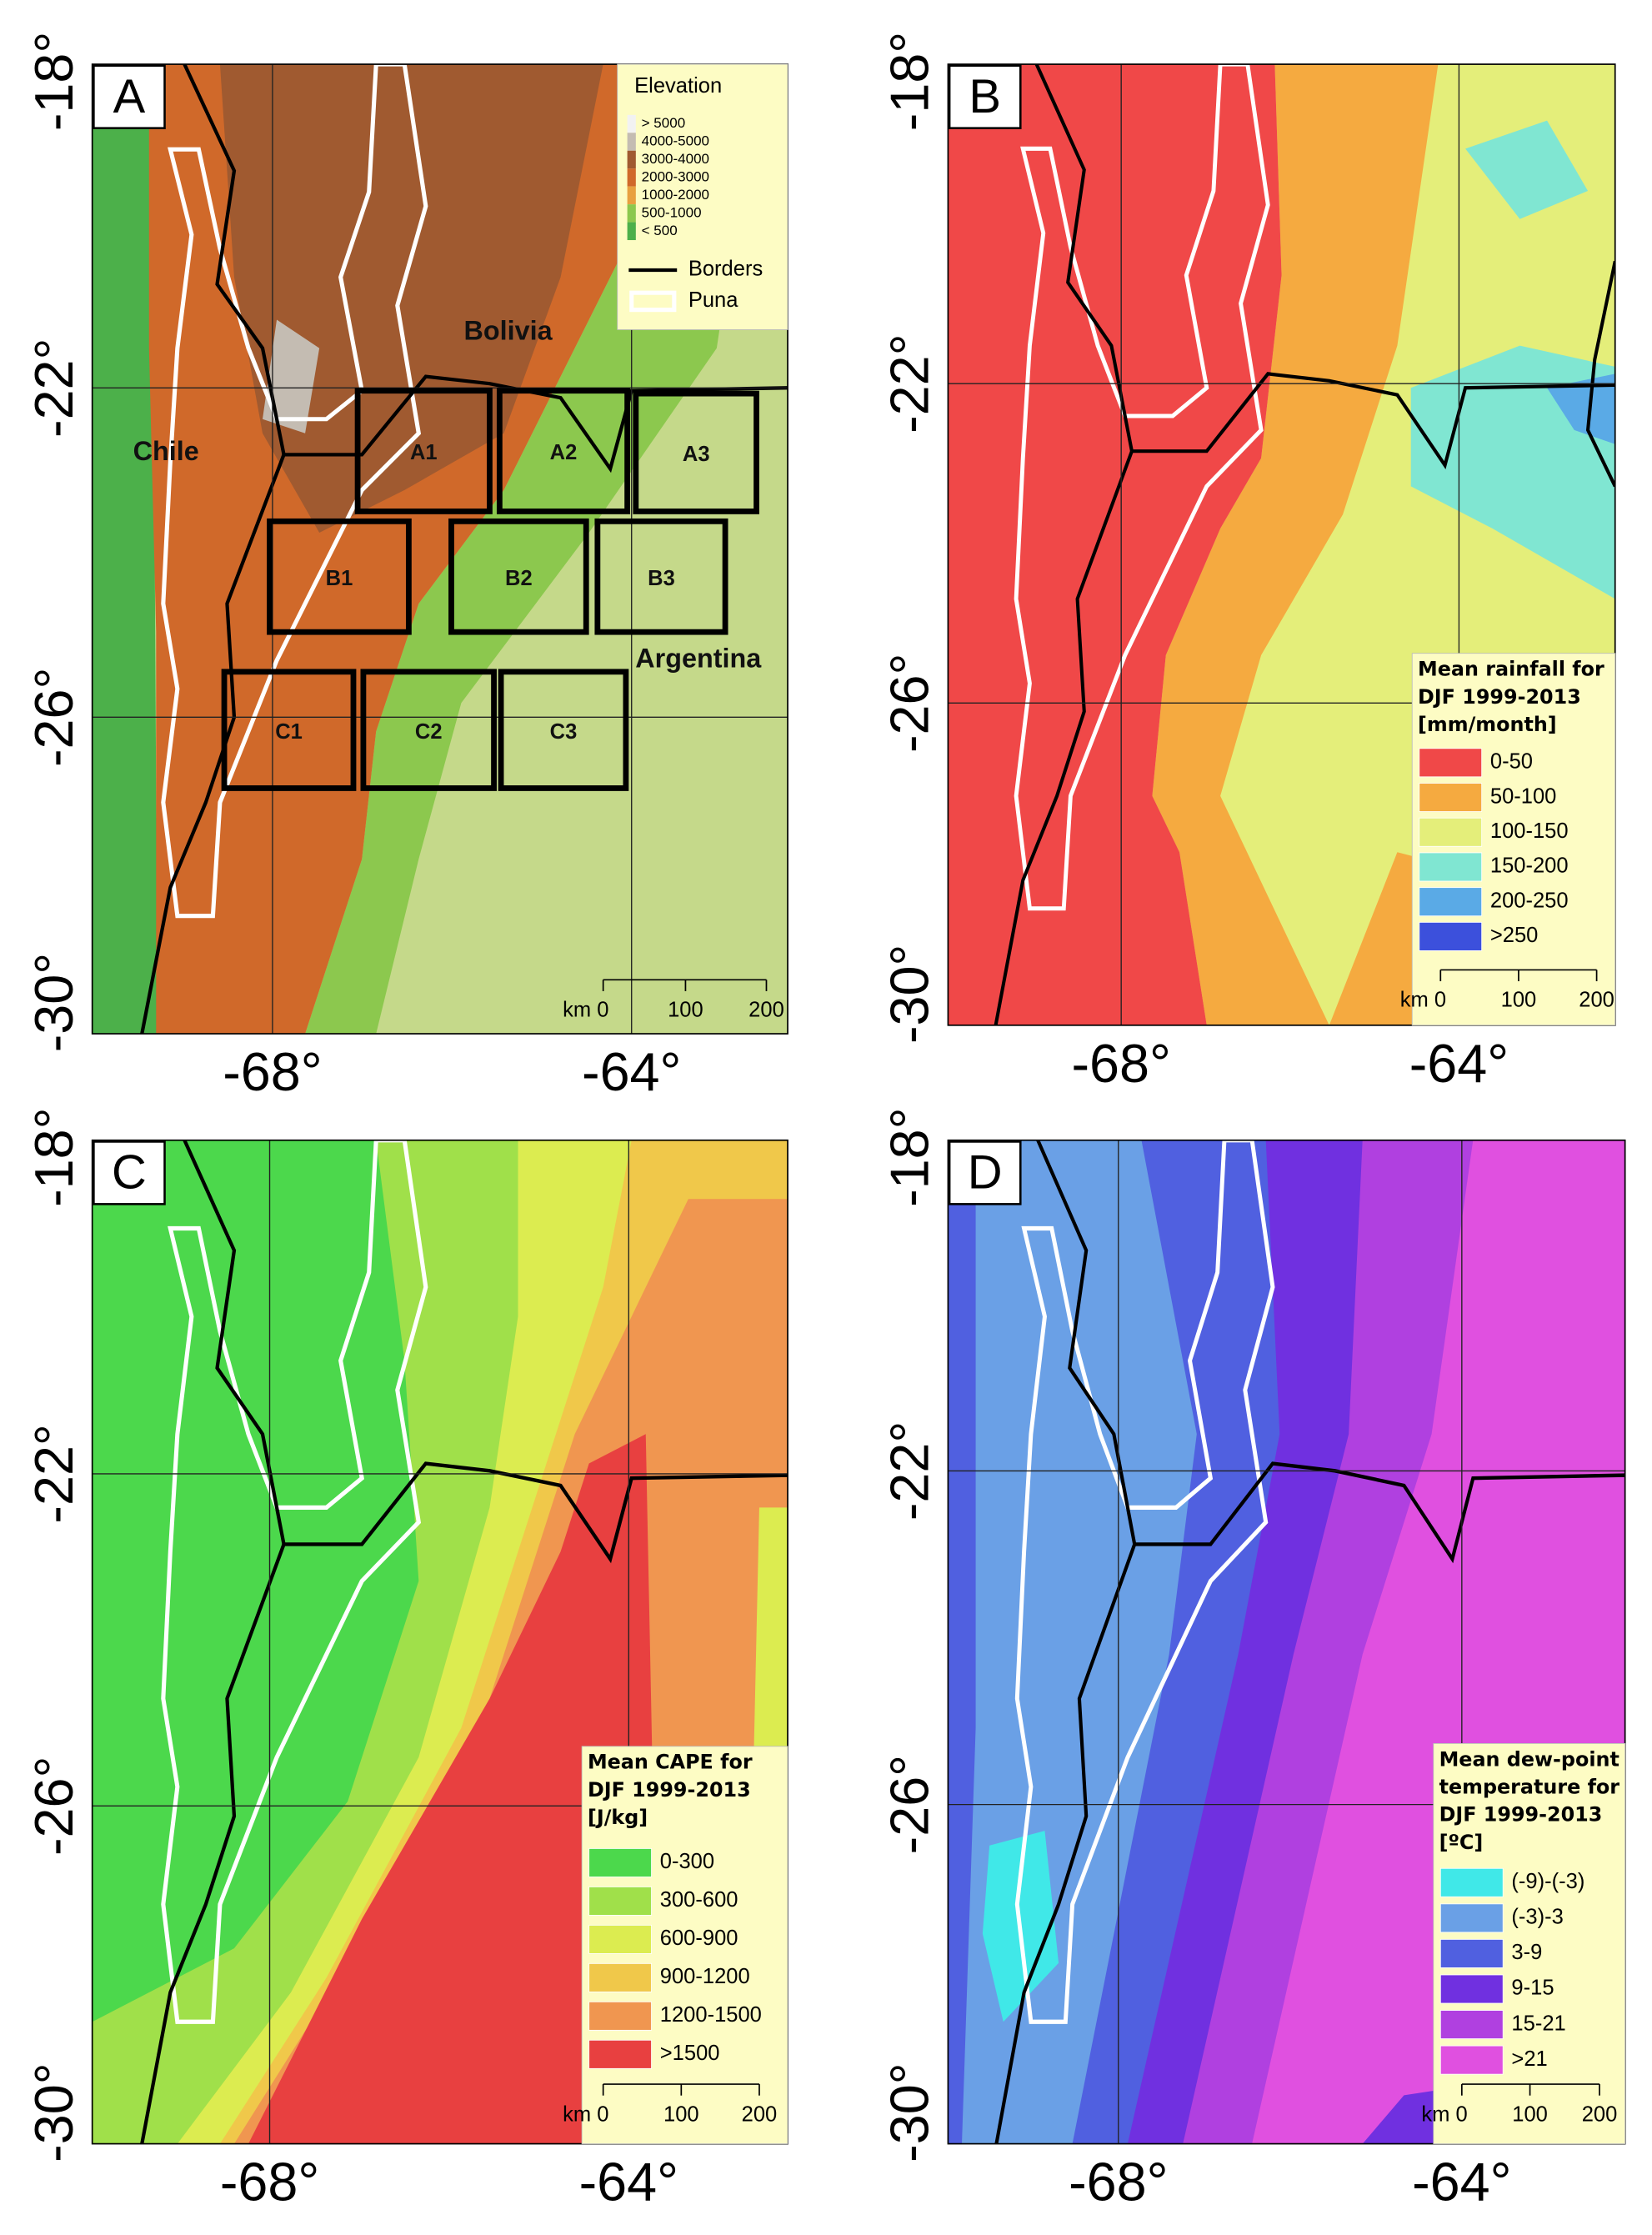  I want to click on legend-label: 2000-3000, so click(675, 176).